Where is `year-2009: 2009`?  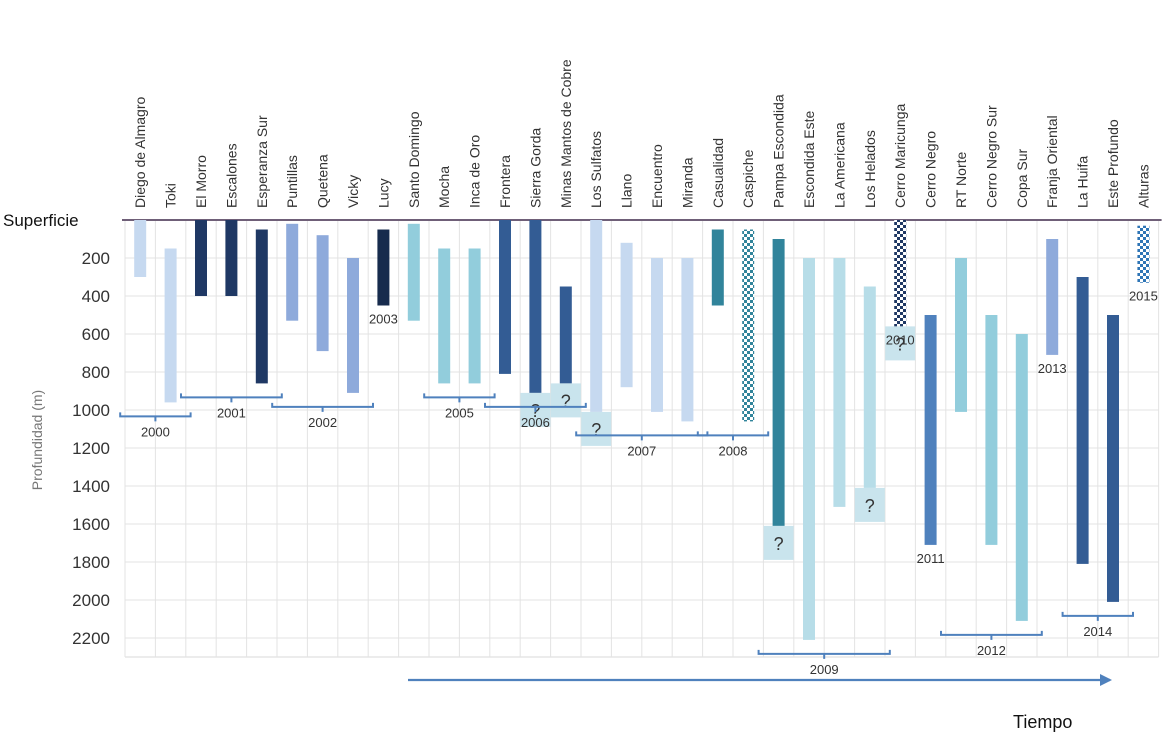 year-2009: 2009 is located at coordinates (824, 663).